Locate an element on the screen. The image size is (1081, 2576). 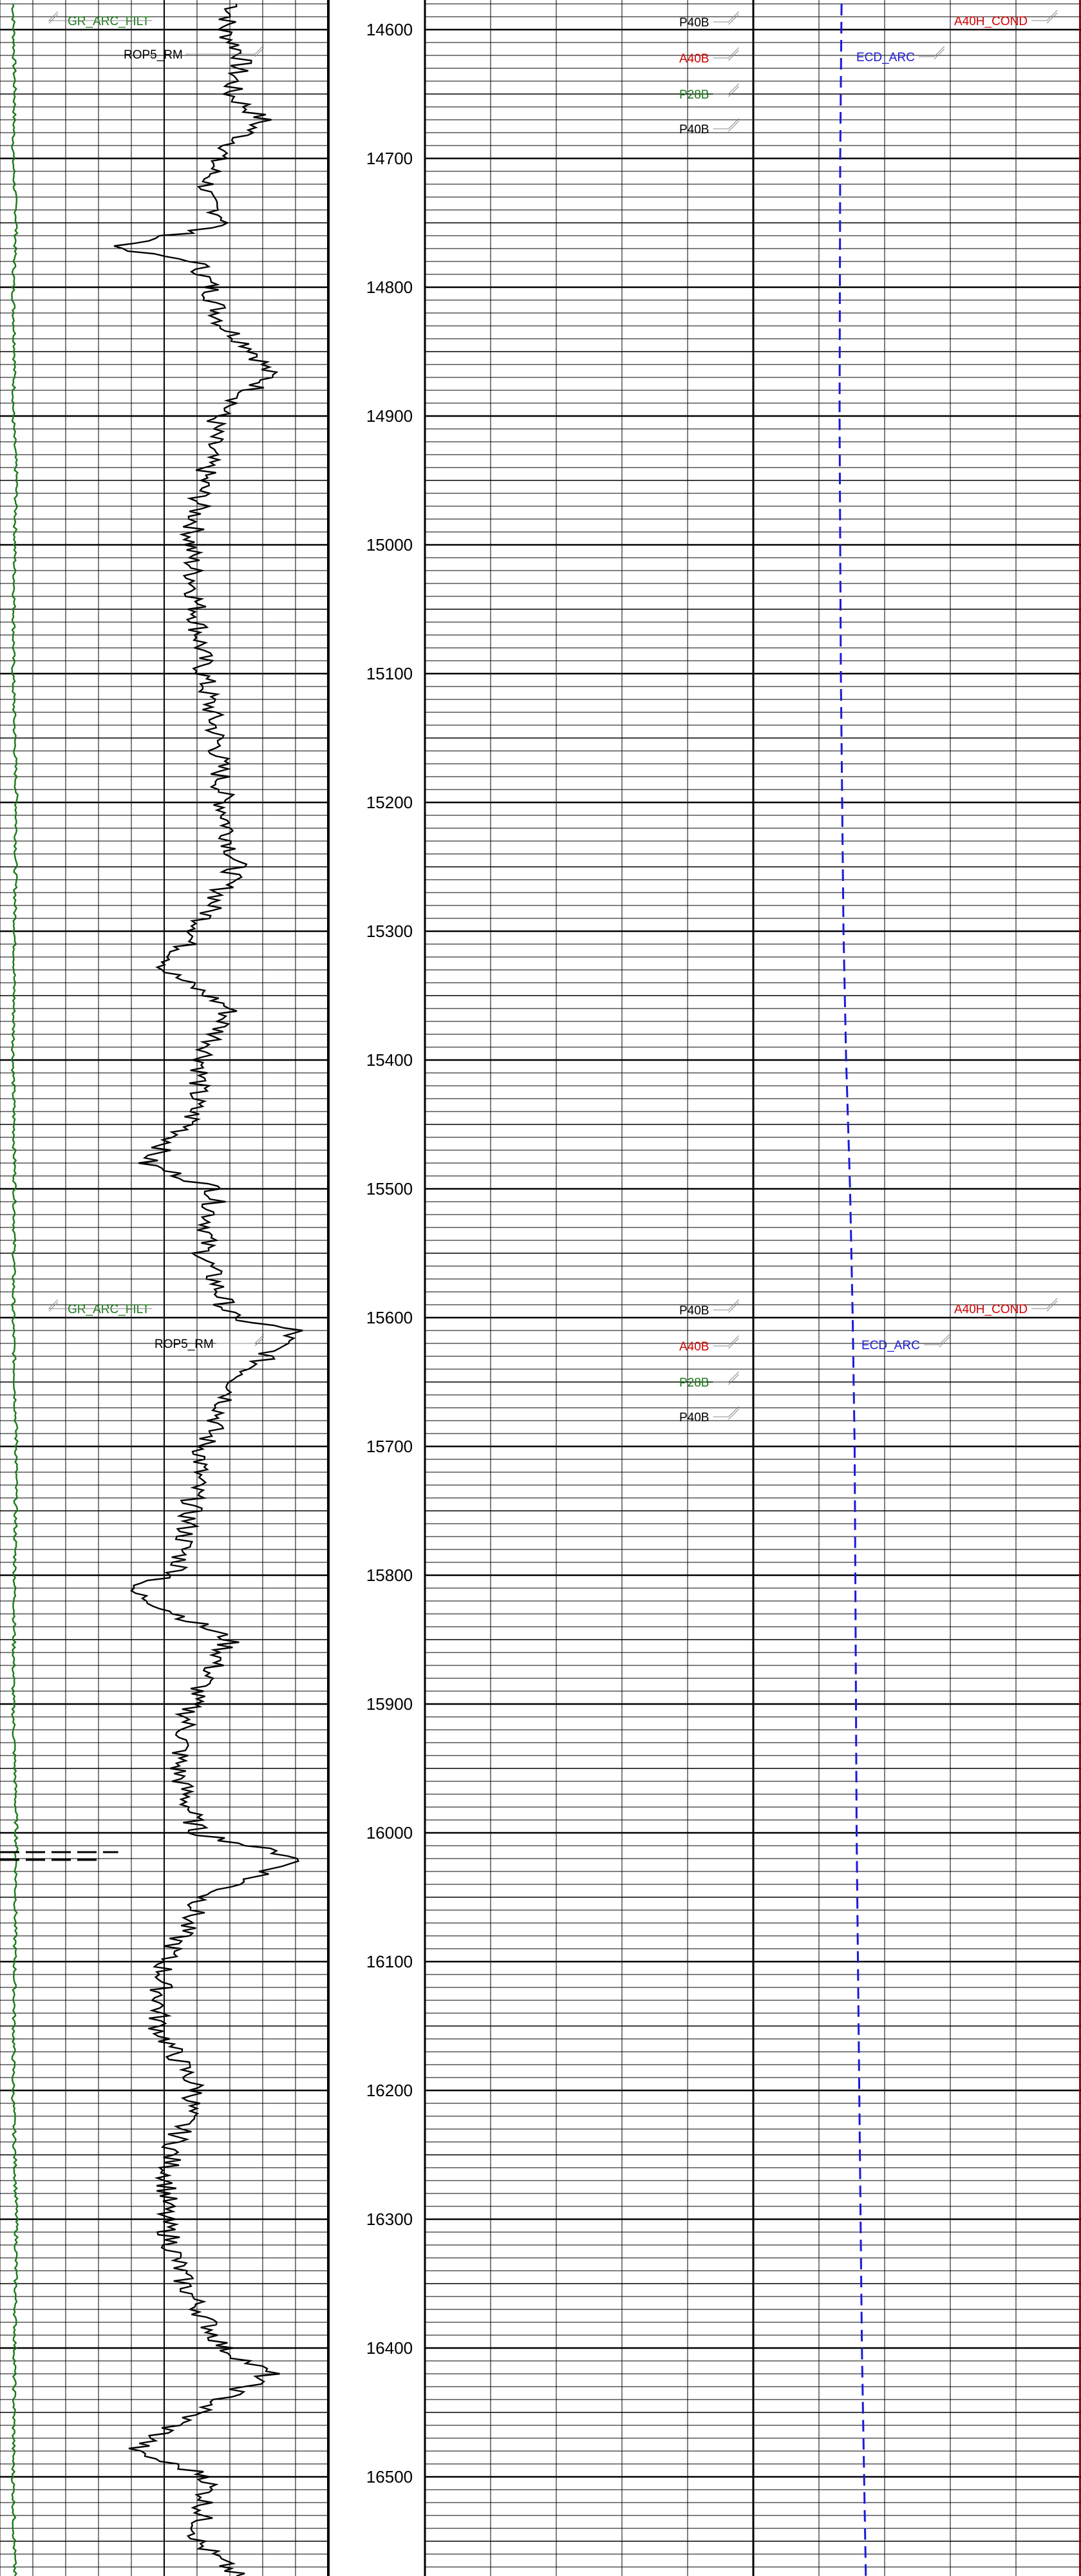
depth-tick-label: 14800 is located at coordinates (389, 287).